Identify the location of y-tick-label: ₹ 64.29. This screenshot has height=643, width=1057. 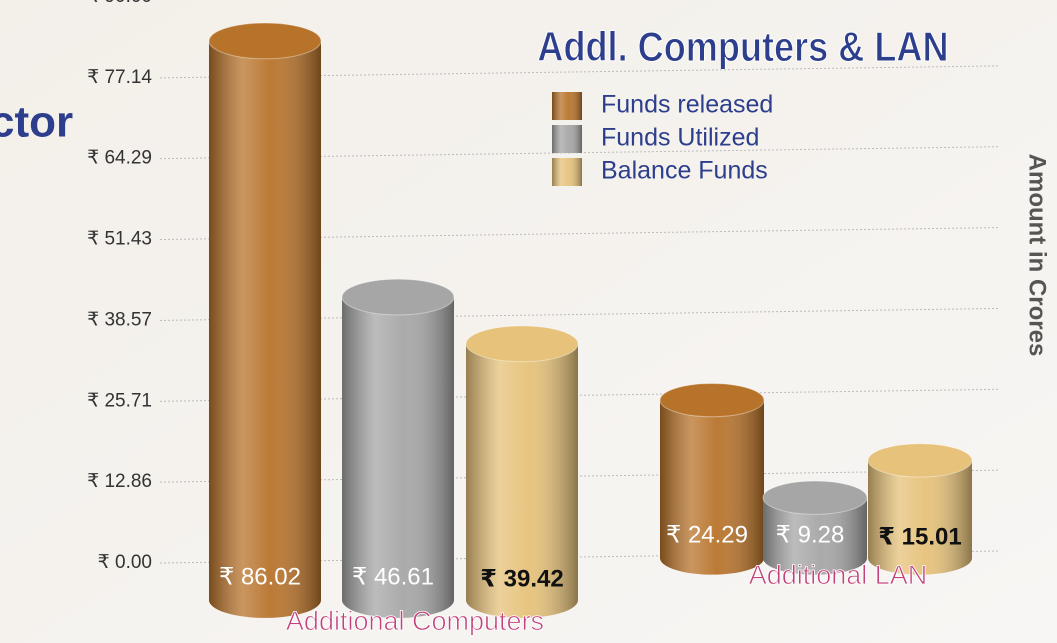
(119, 158).